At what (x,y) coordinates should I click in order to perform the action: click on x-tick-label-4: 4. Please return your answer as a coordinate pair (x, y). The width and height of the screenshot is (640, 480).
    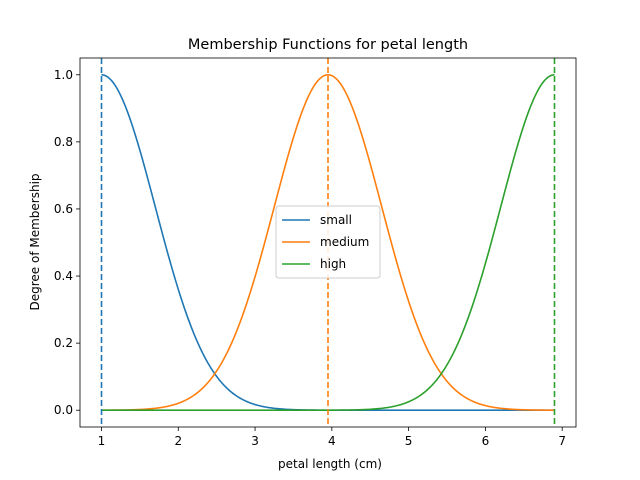
    Looking at the image, I should click on (332, 441).